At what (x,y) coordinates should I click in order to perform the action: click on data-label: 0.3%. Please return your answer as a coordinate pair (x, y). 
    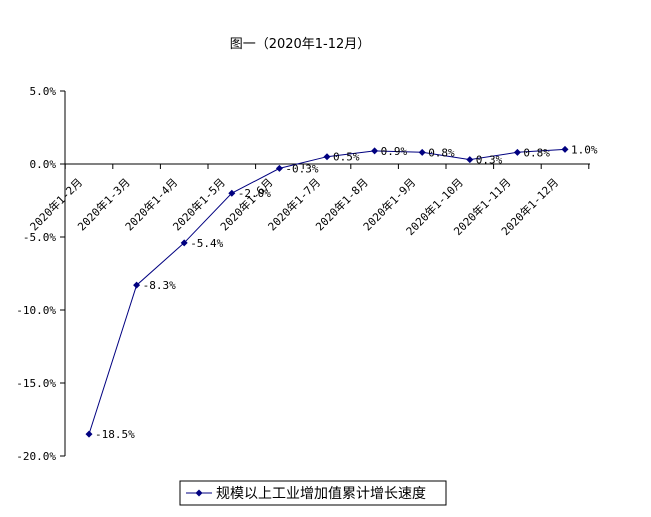
    Looking at the image, I should click on (489, 160).